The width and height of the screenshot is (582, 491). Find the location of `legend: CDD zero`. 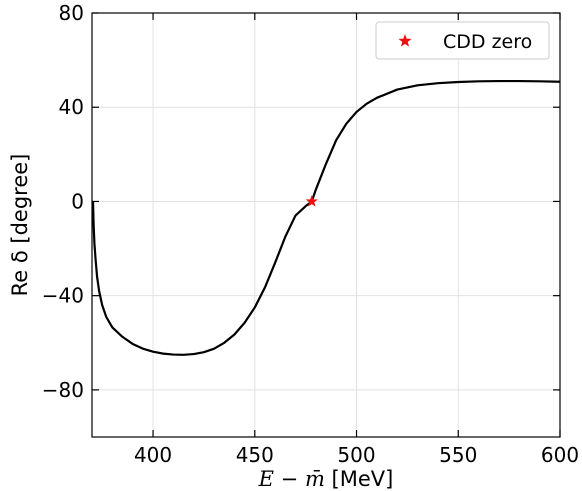

legend: CDD zero is located at coordinates (462, 40).